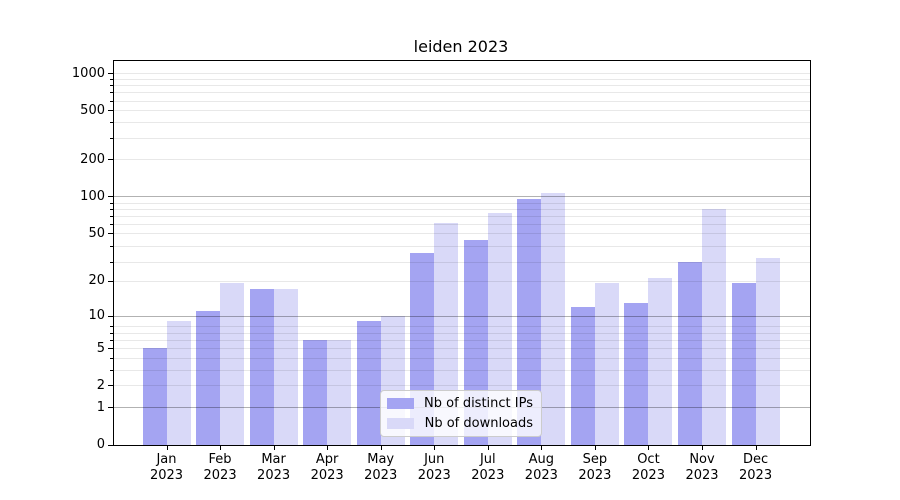  Describe the element at coordinates (690, 353) in the screenshot. I see `bar-distinct-ips-nov` at that location.